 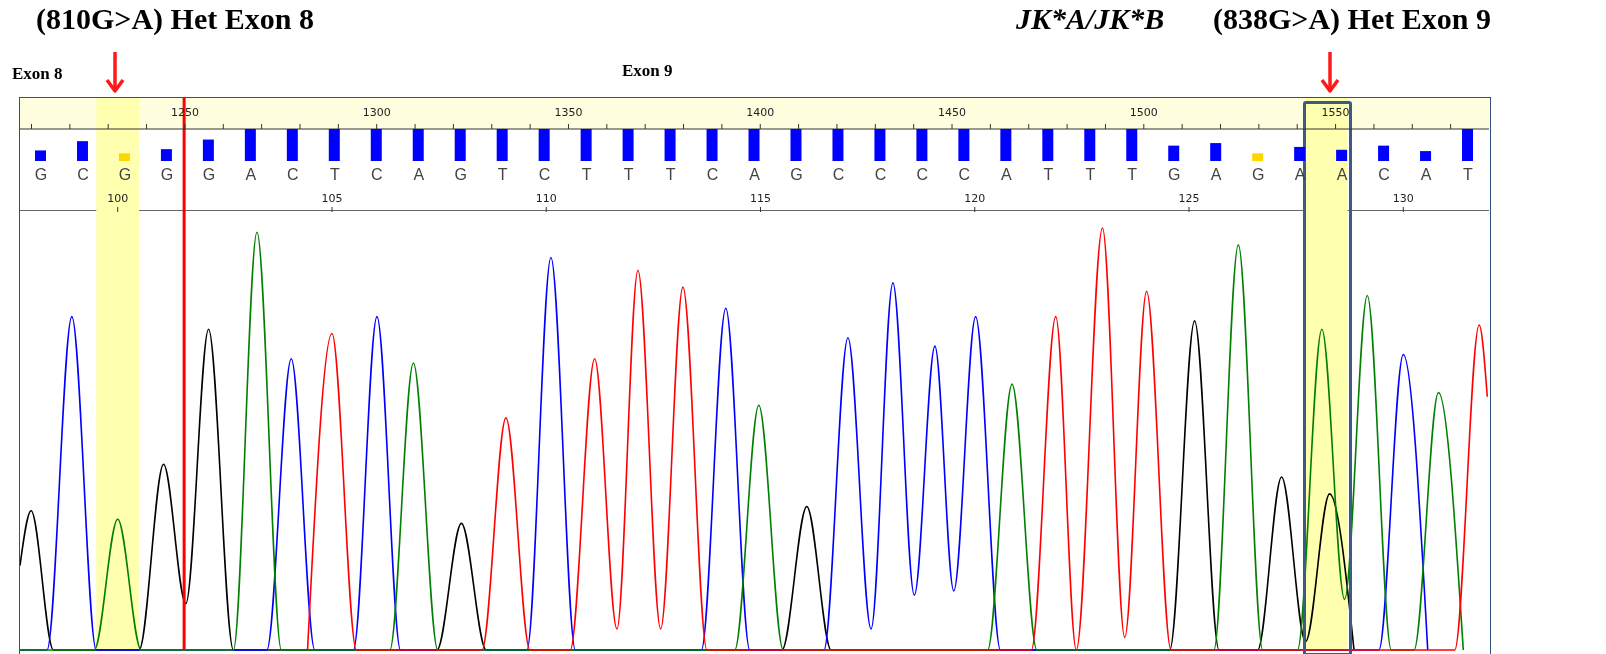 What do you see at coordinates (546, 198) in the screenshot?
I see `x-tick-label: 110` at bounding box center [546, 198].